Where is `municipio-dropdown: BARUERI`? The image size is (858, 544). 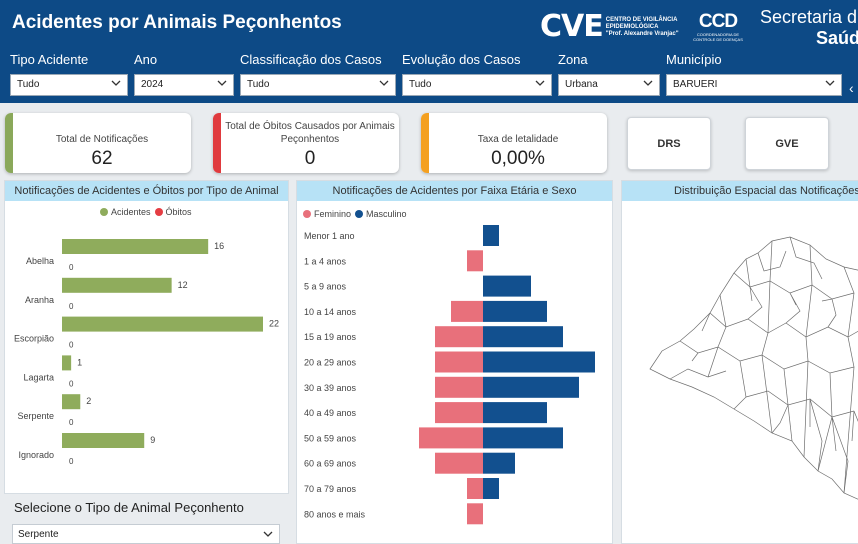
municipio-dropdown: BARUERI is located at coordinates (754, 85).